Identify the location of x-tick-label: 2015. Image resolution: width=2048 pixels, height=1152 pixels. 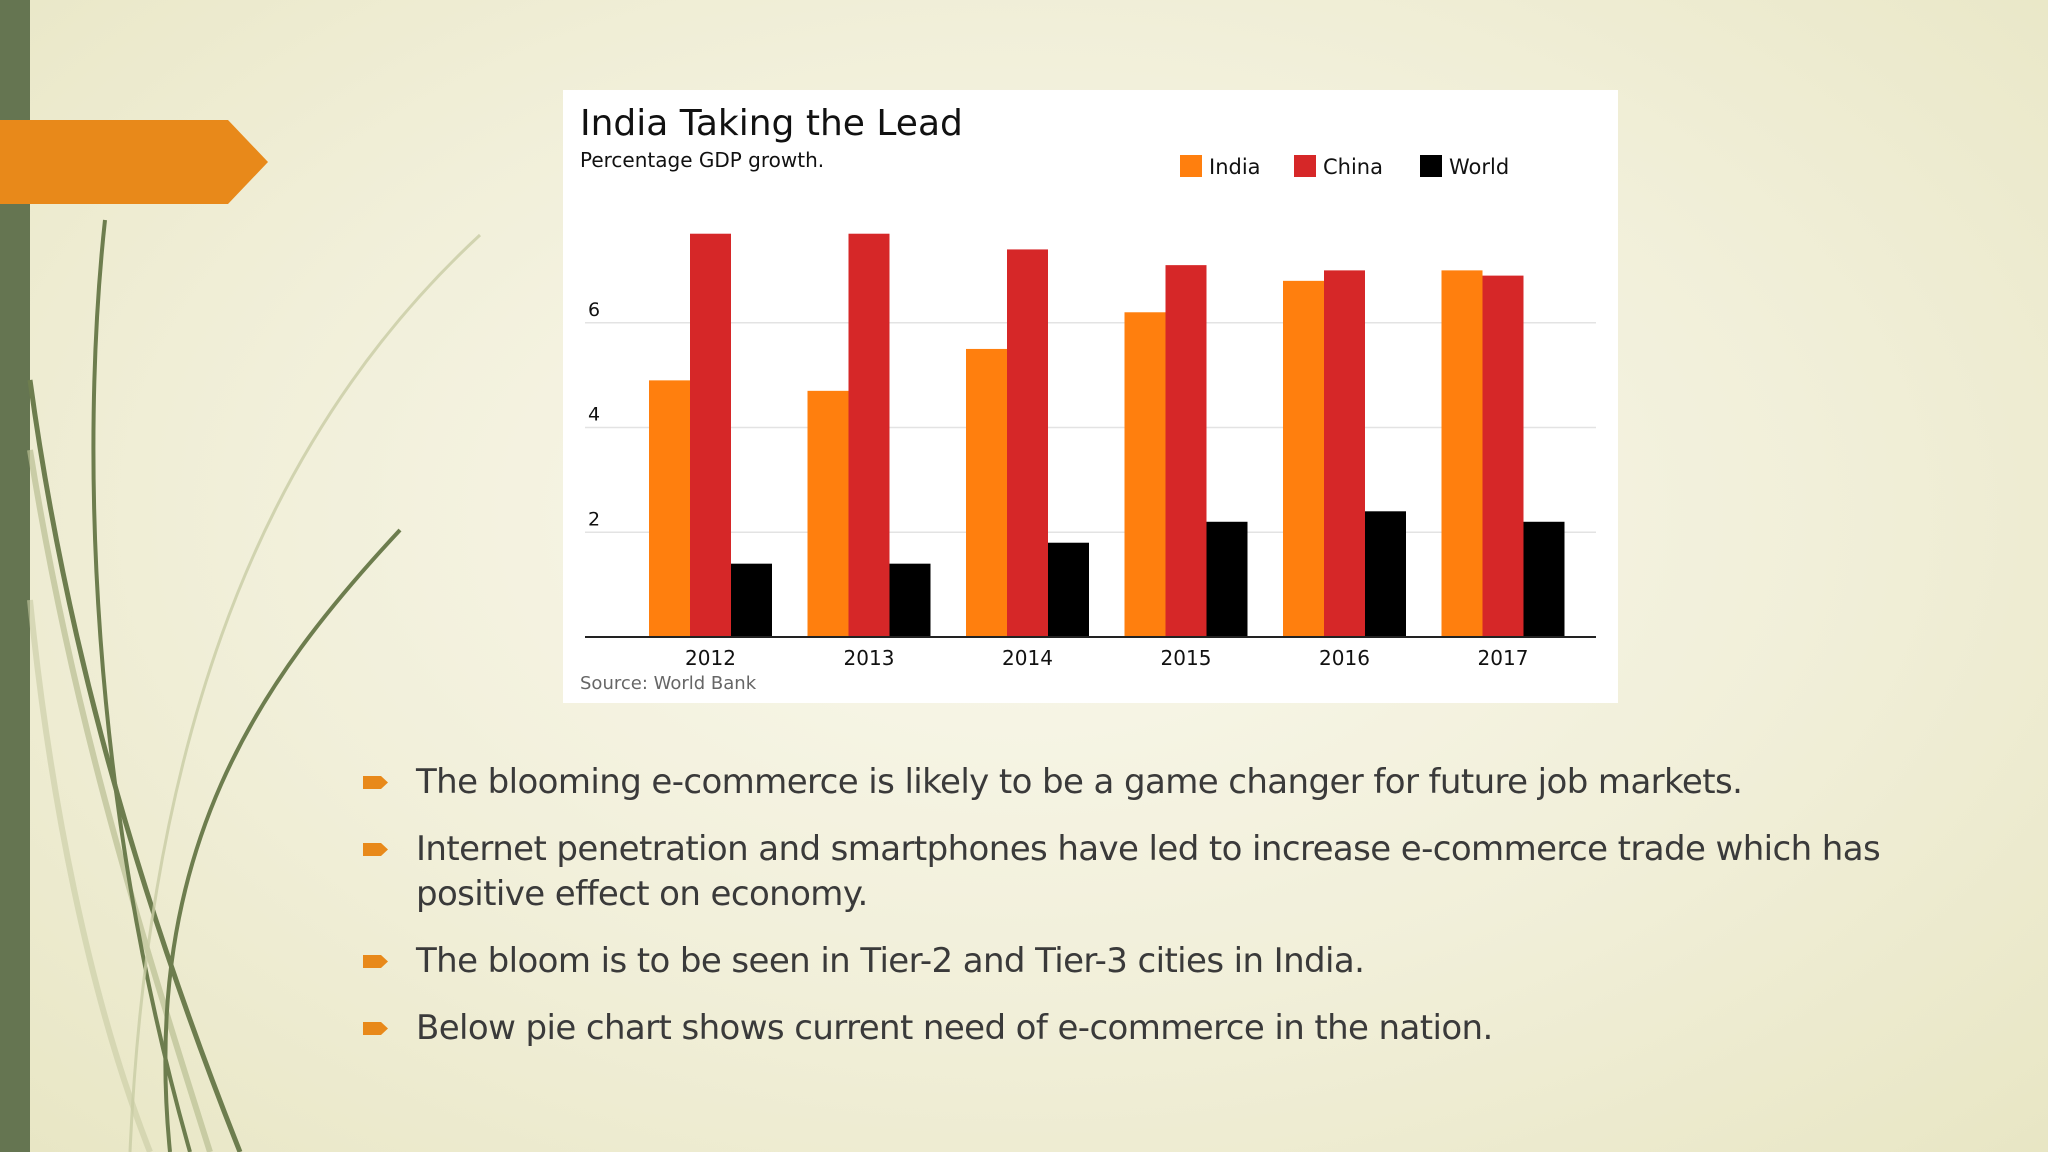
(1186, 658).